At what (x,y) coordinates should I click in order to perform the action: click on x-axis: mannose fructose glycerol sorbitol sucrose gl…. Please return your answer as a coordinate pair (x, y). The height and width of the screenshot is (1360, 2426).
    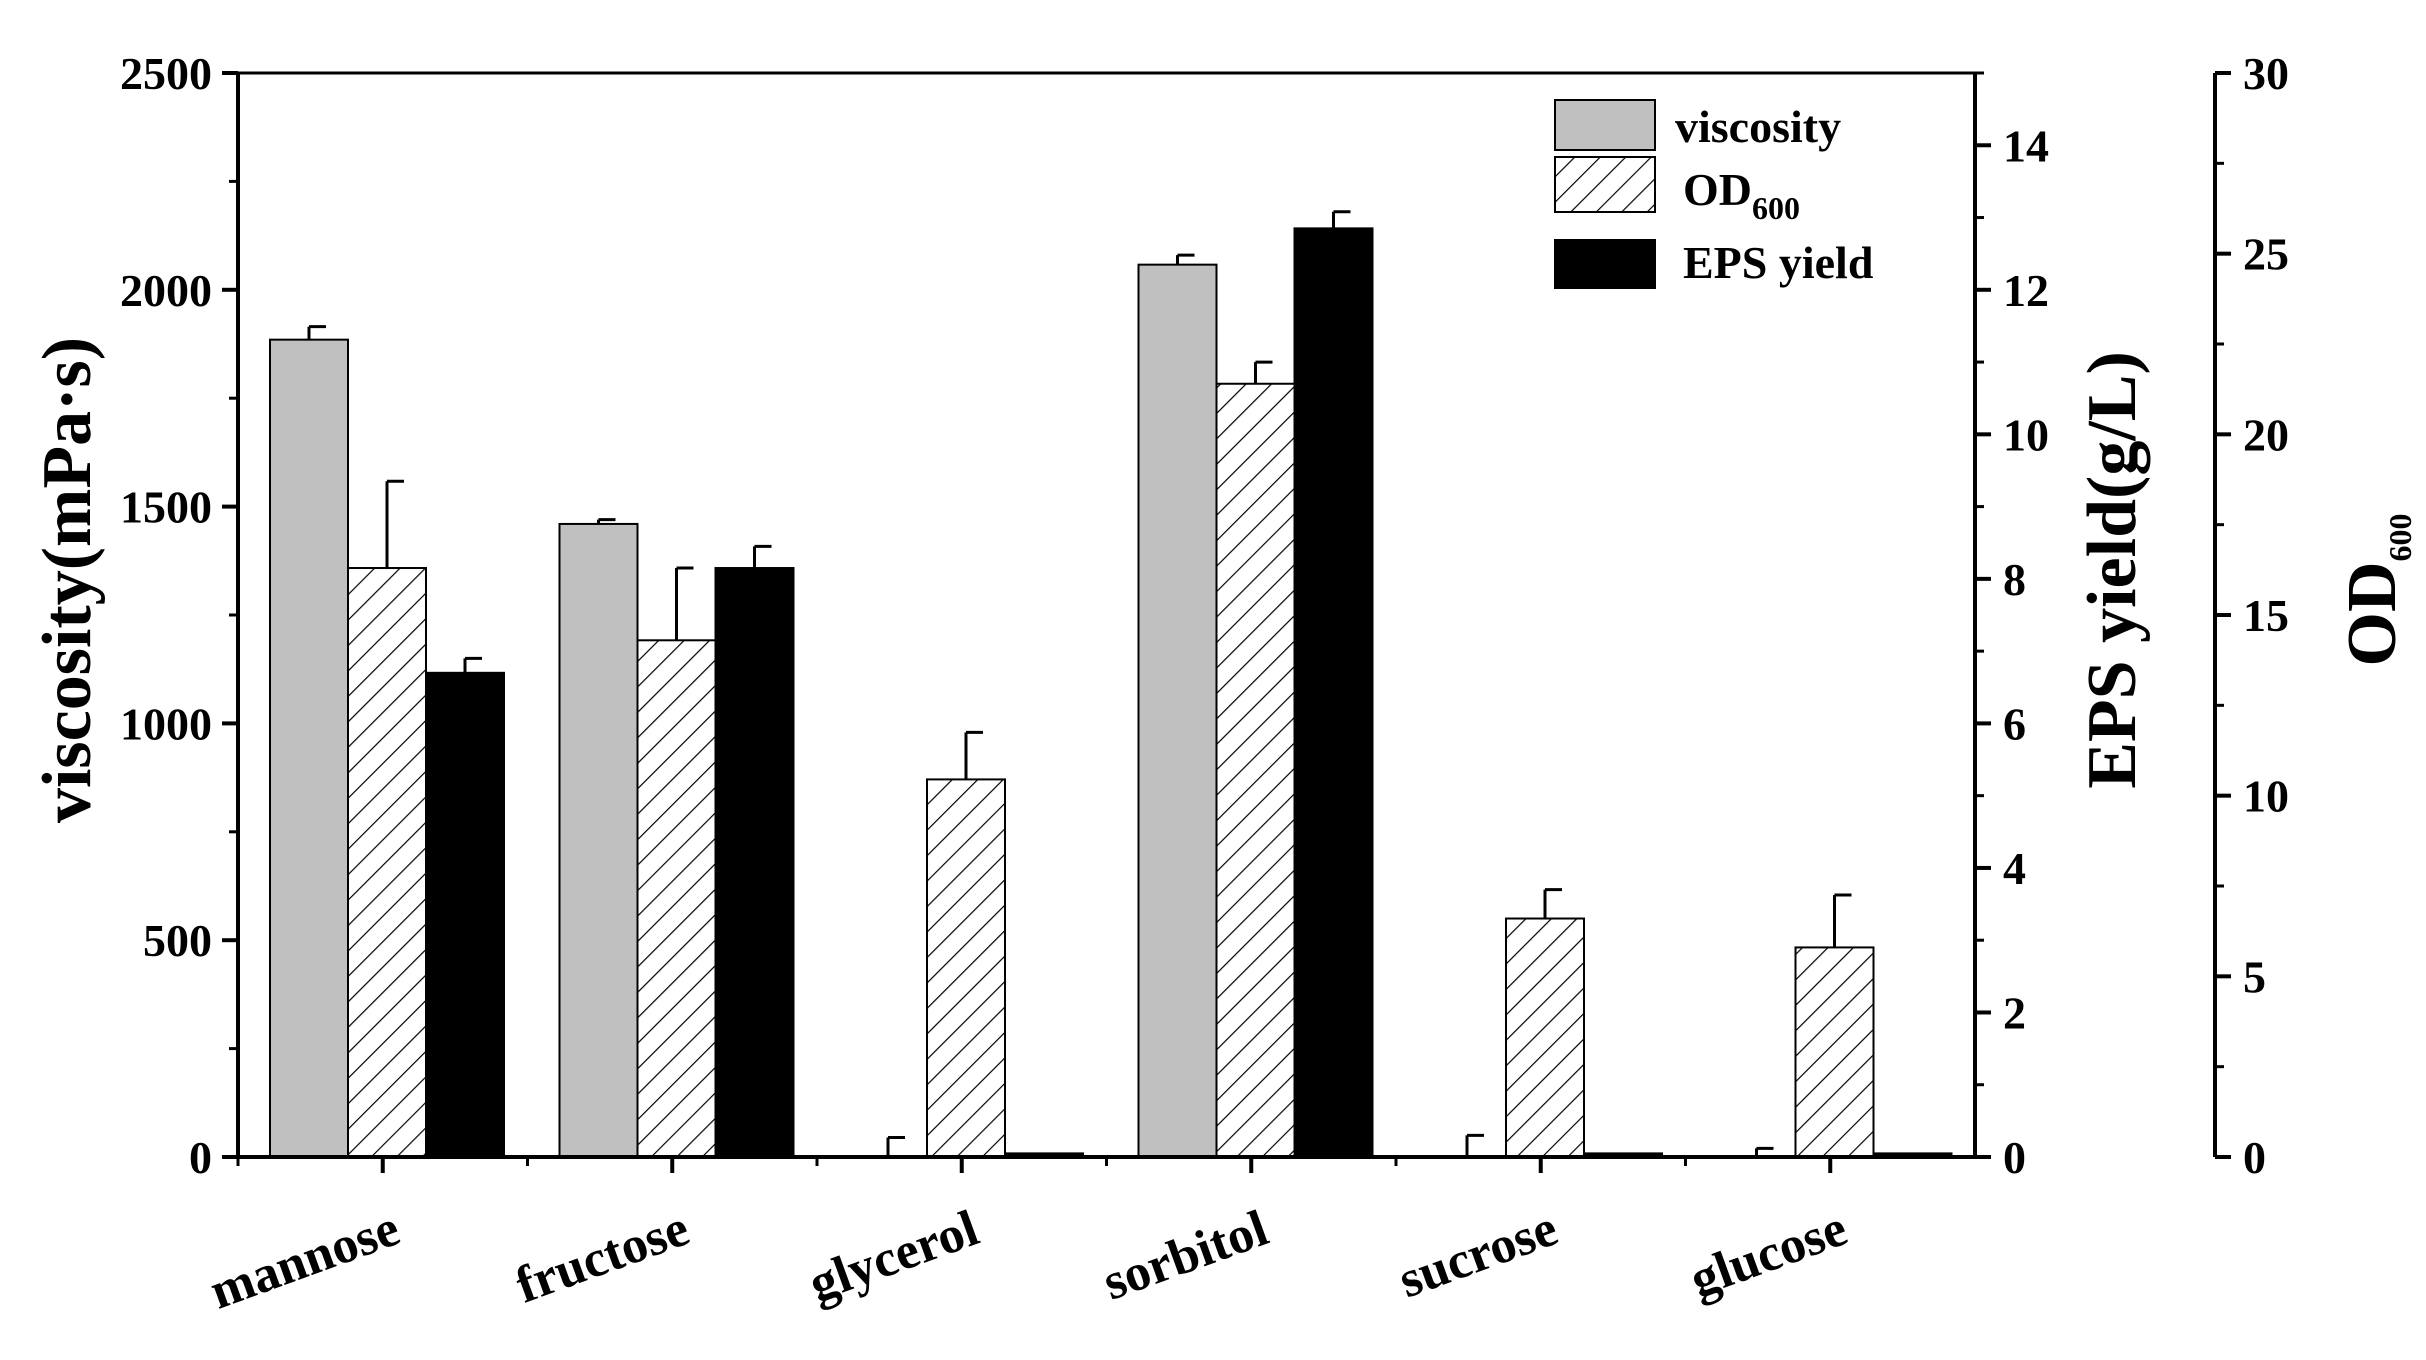
    Looking at the image, I should click on (1089, 1238).